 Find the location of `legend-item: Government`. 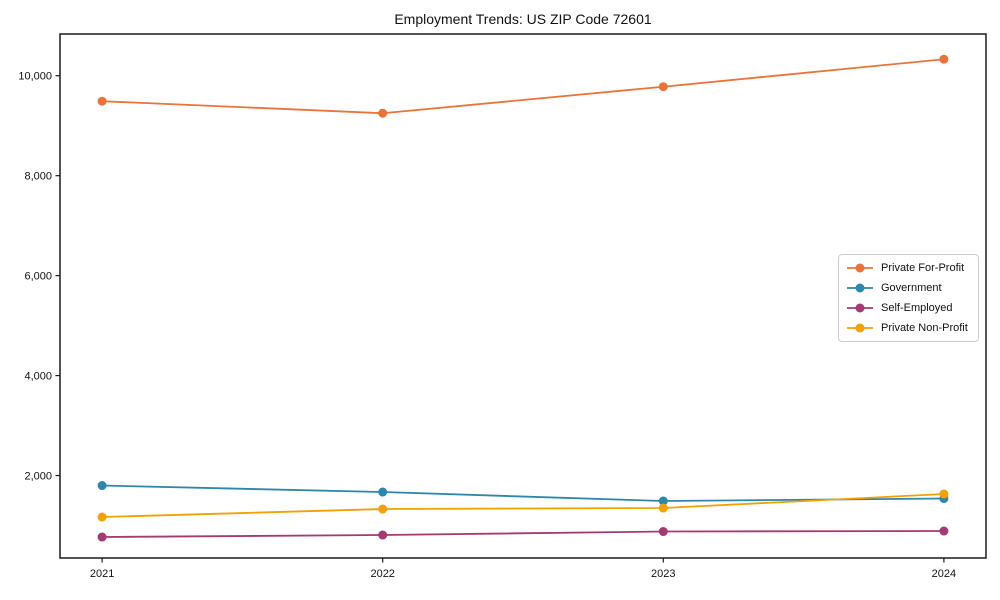

legend-item: Government is located at coordinates (908, 288).